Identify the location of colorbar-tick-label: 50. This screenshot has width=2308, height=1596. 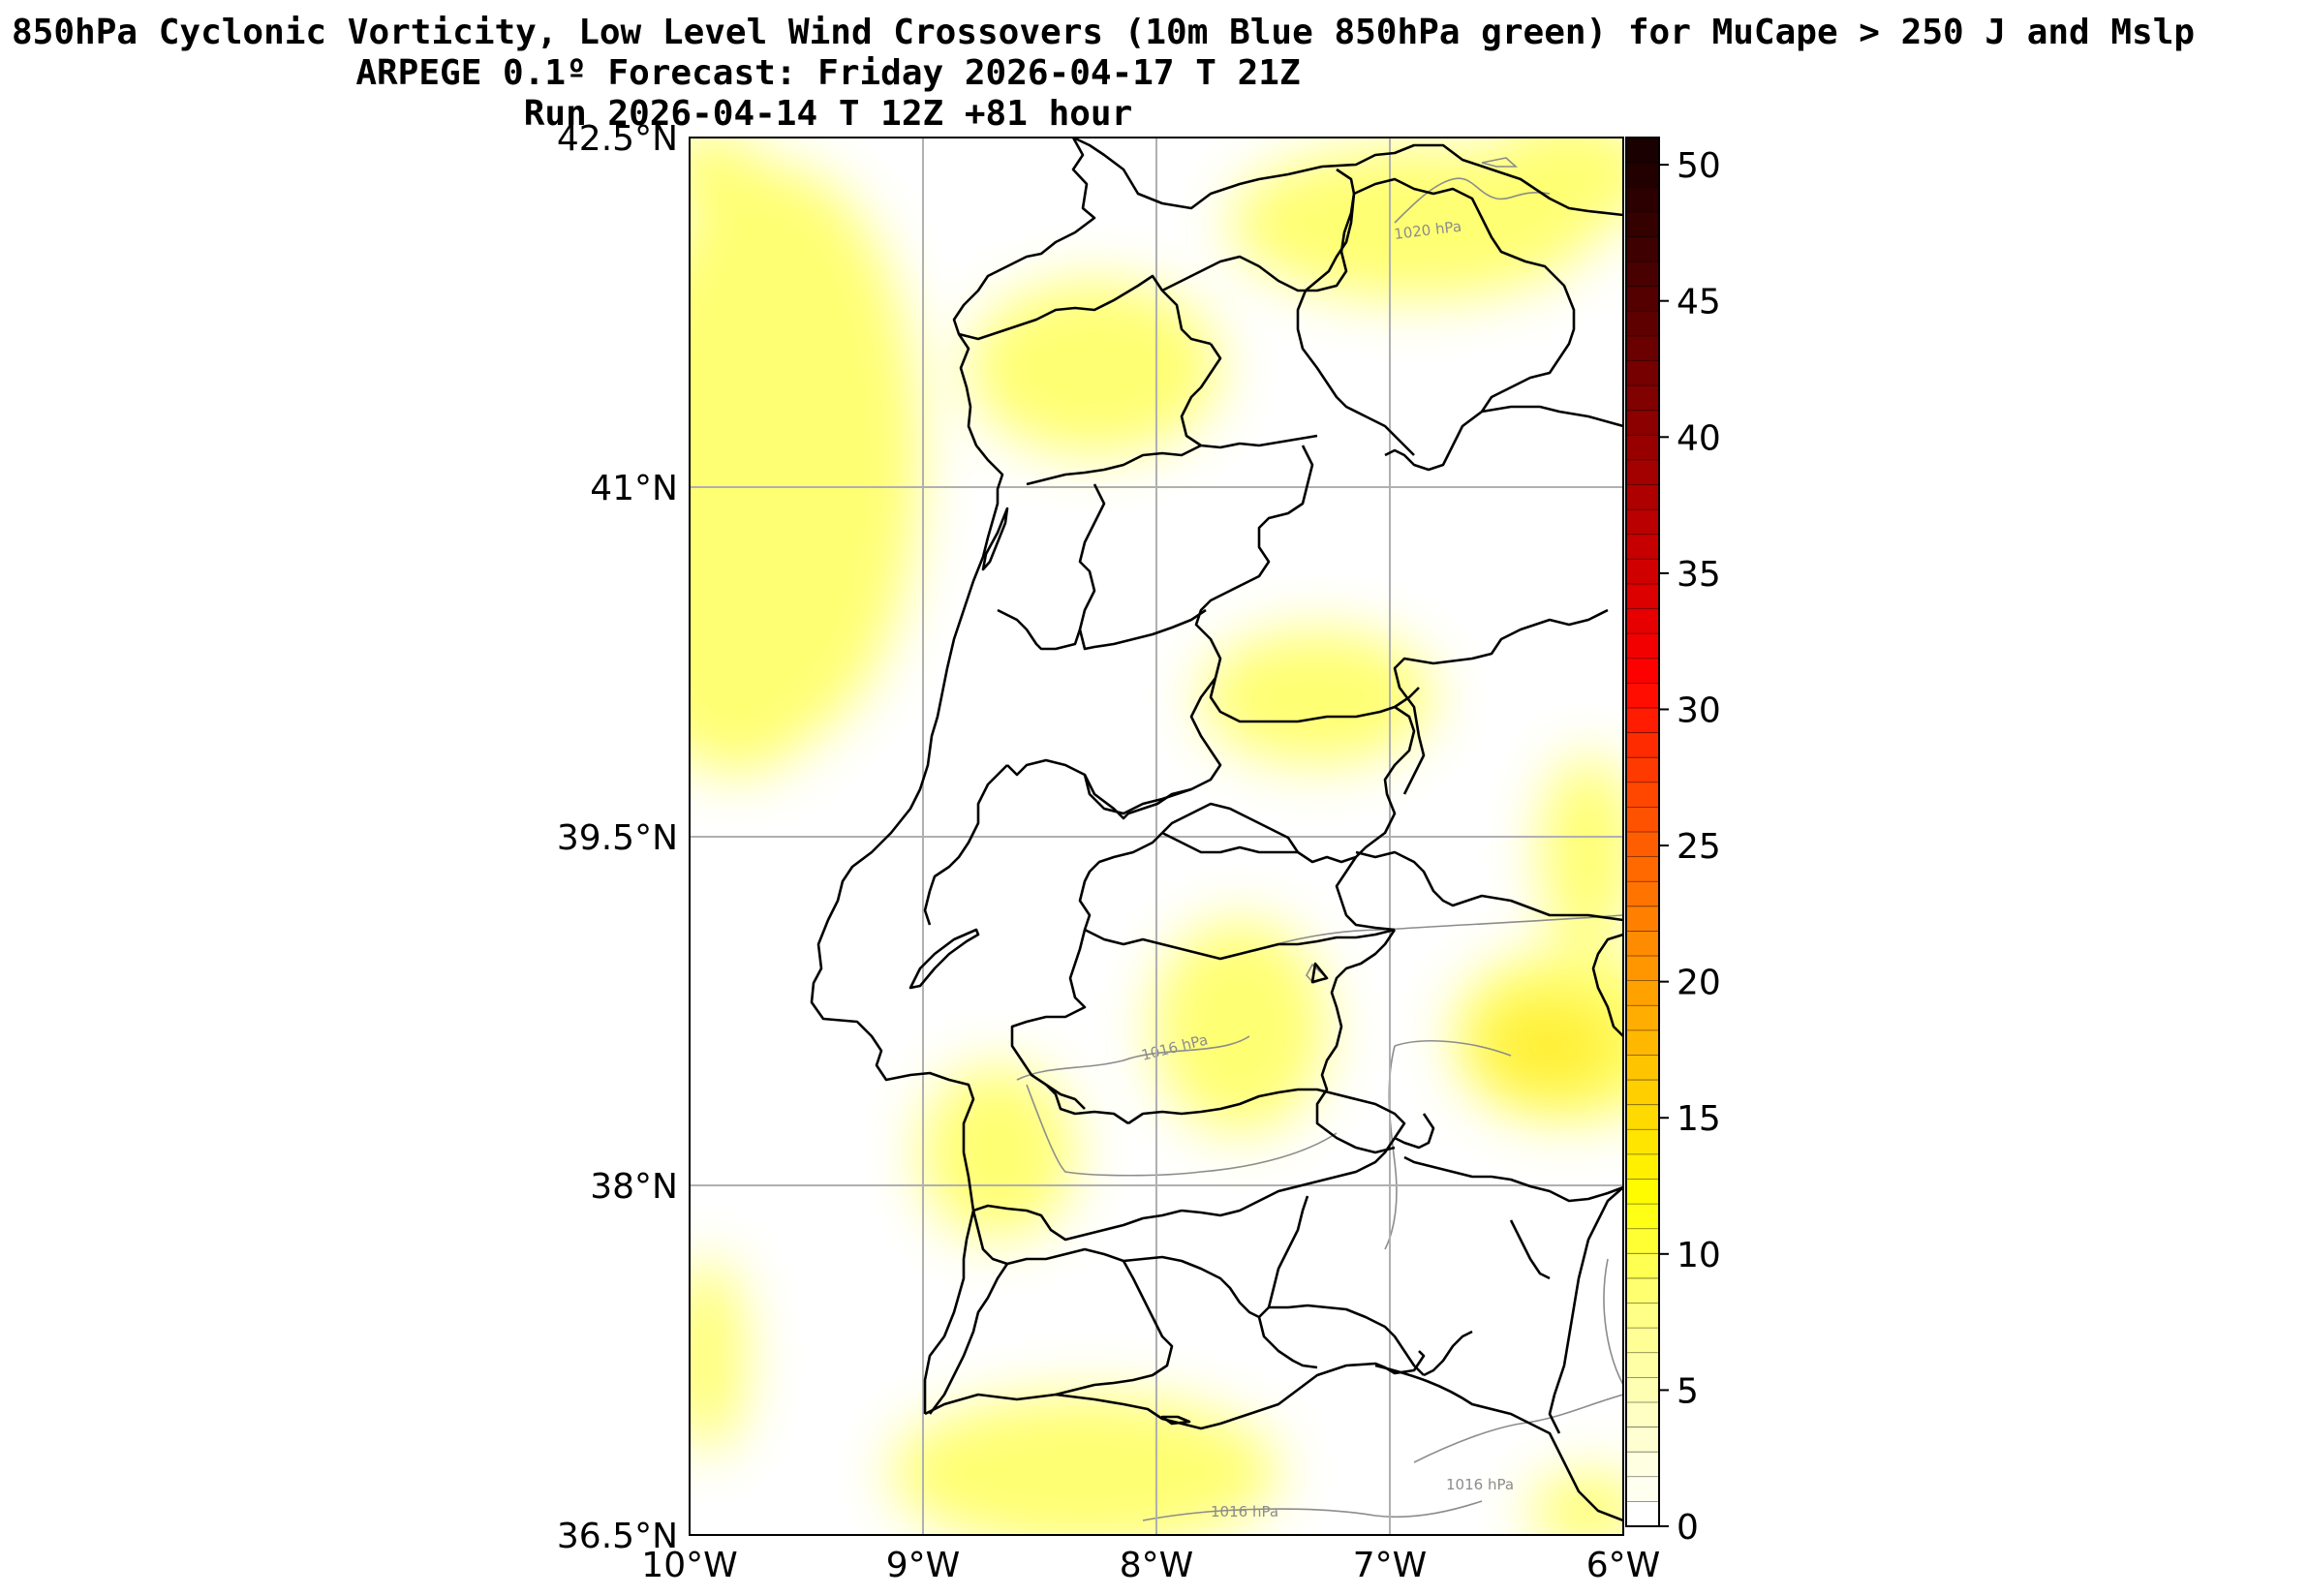
(1699, 166).